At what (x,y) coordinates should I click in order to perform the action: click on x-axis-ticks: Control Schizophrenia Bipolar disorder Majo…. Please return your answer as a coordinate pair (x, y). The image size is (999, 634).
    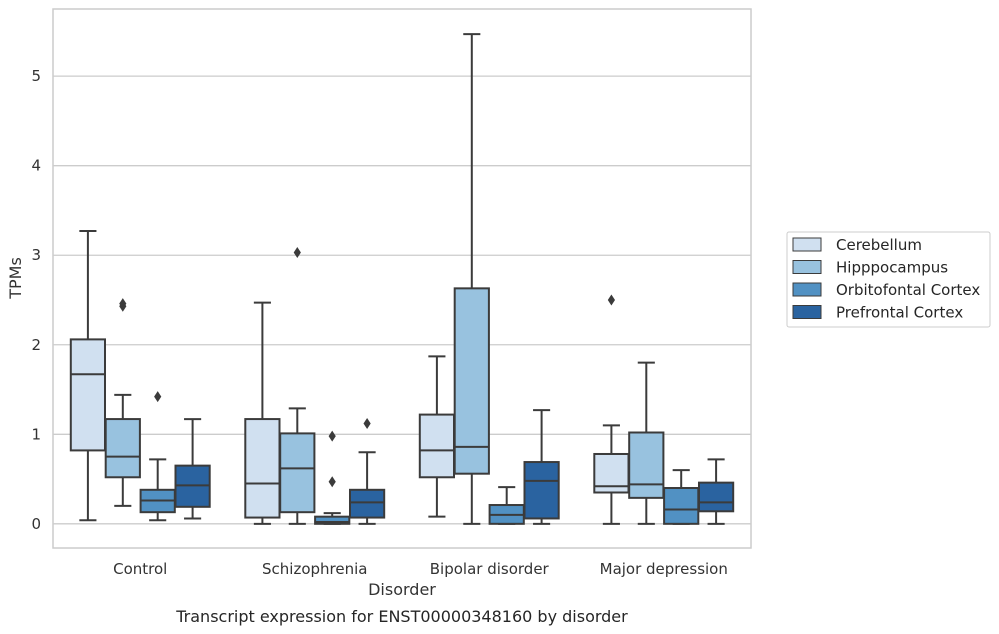
    Looking at the image, I should click on (420, 569).